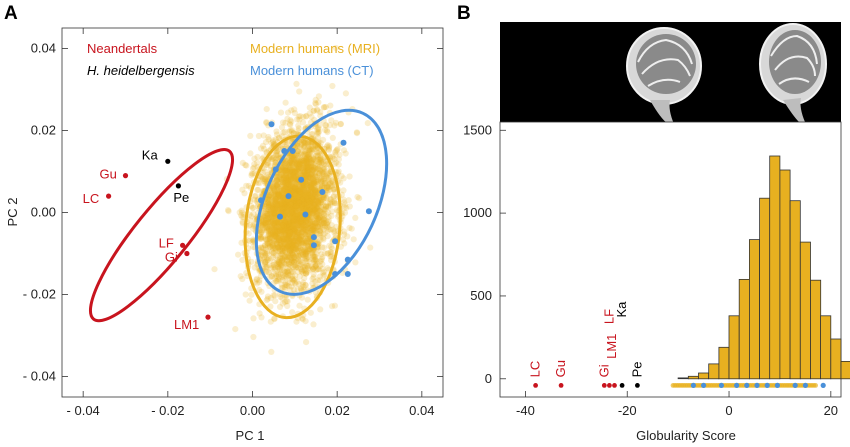  Describe the element at coordinates (805, 310) in the screenshot. I see `histogram-bar` at that location.